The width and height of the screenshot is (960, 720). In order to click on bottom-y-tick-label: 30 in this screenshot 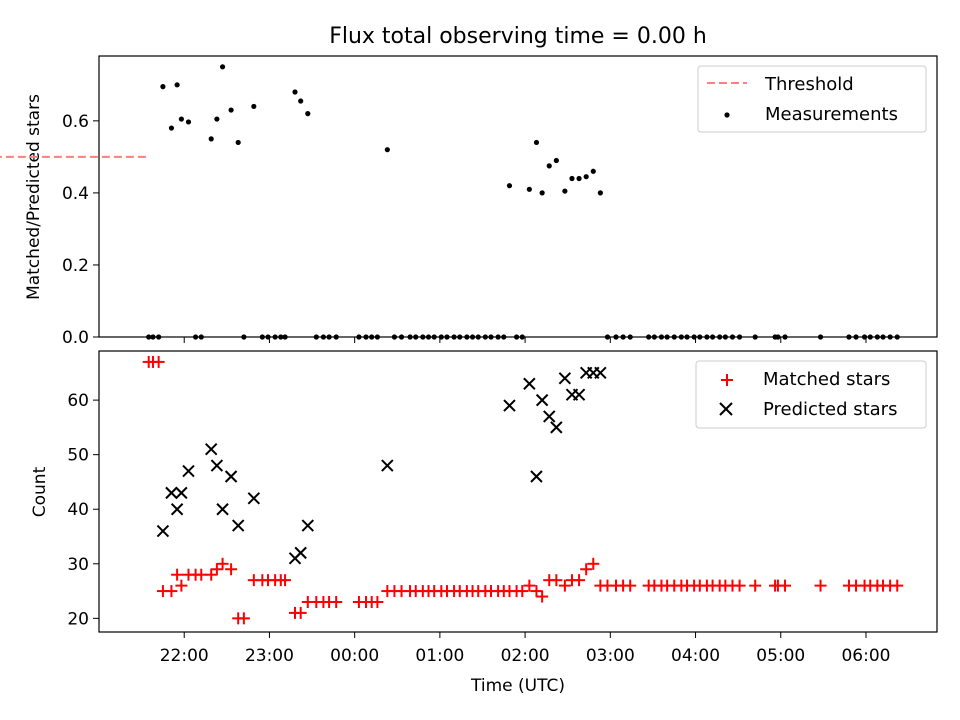, I will do `click(78, 565)`.